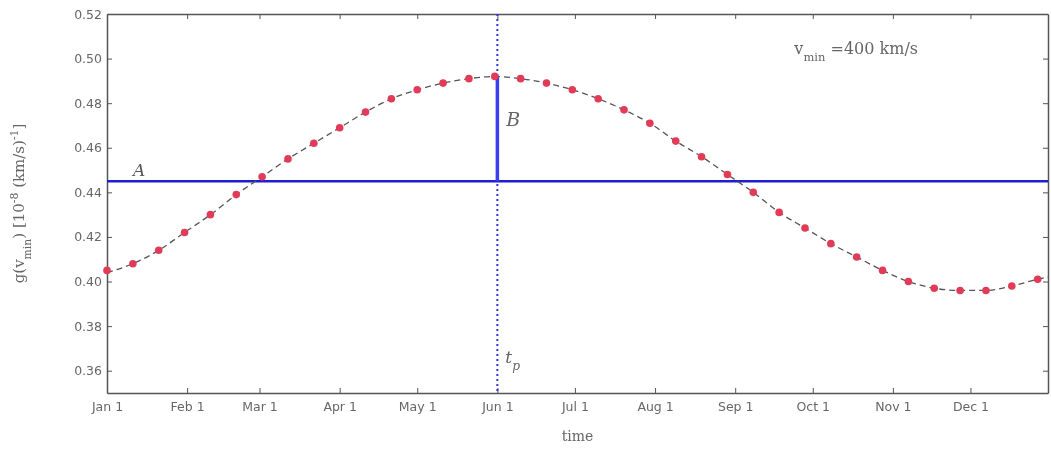  Describe the element at coordinates (88, 371) in the screenshot. I see `y-tick-label: 0.36` at that location.